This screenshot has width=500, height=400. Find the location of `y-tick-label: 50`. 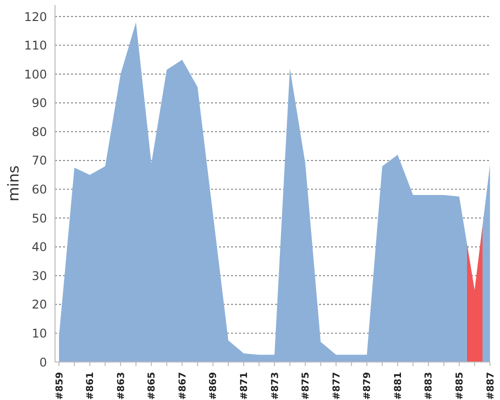

y-tick-label: 50 is located at coordinates (39, 218).